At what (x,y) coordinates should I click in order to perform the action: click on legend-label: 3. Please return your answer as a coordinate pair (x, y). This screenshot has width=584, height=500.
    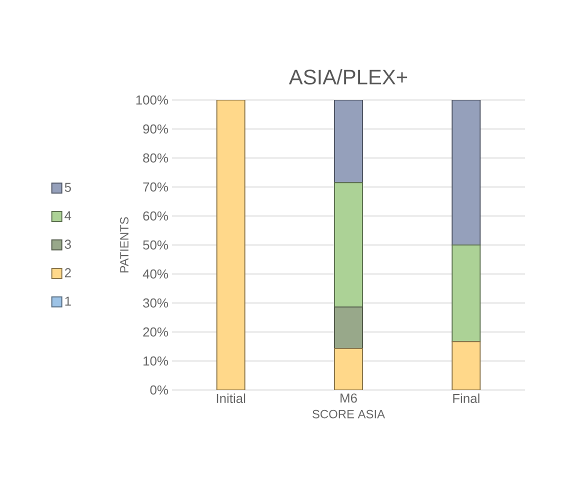
    Looking at the image, I should click on (67, 244).